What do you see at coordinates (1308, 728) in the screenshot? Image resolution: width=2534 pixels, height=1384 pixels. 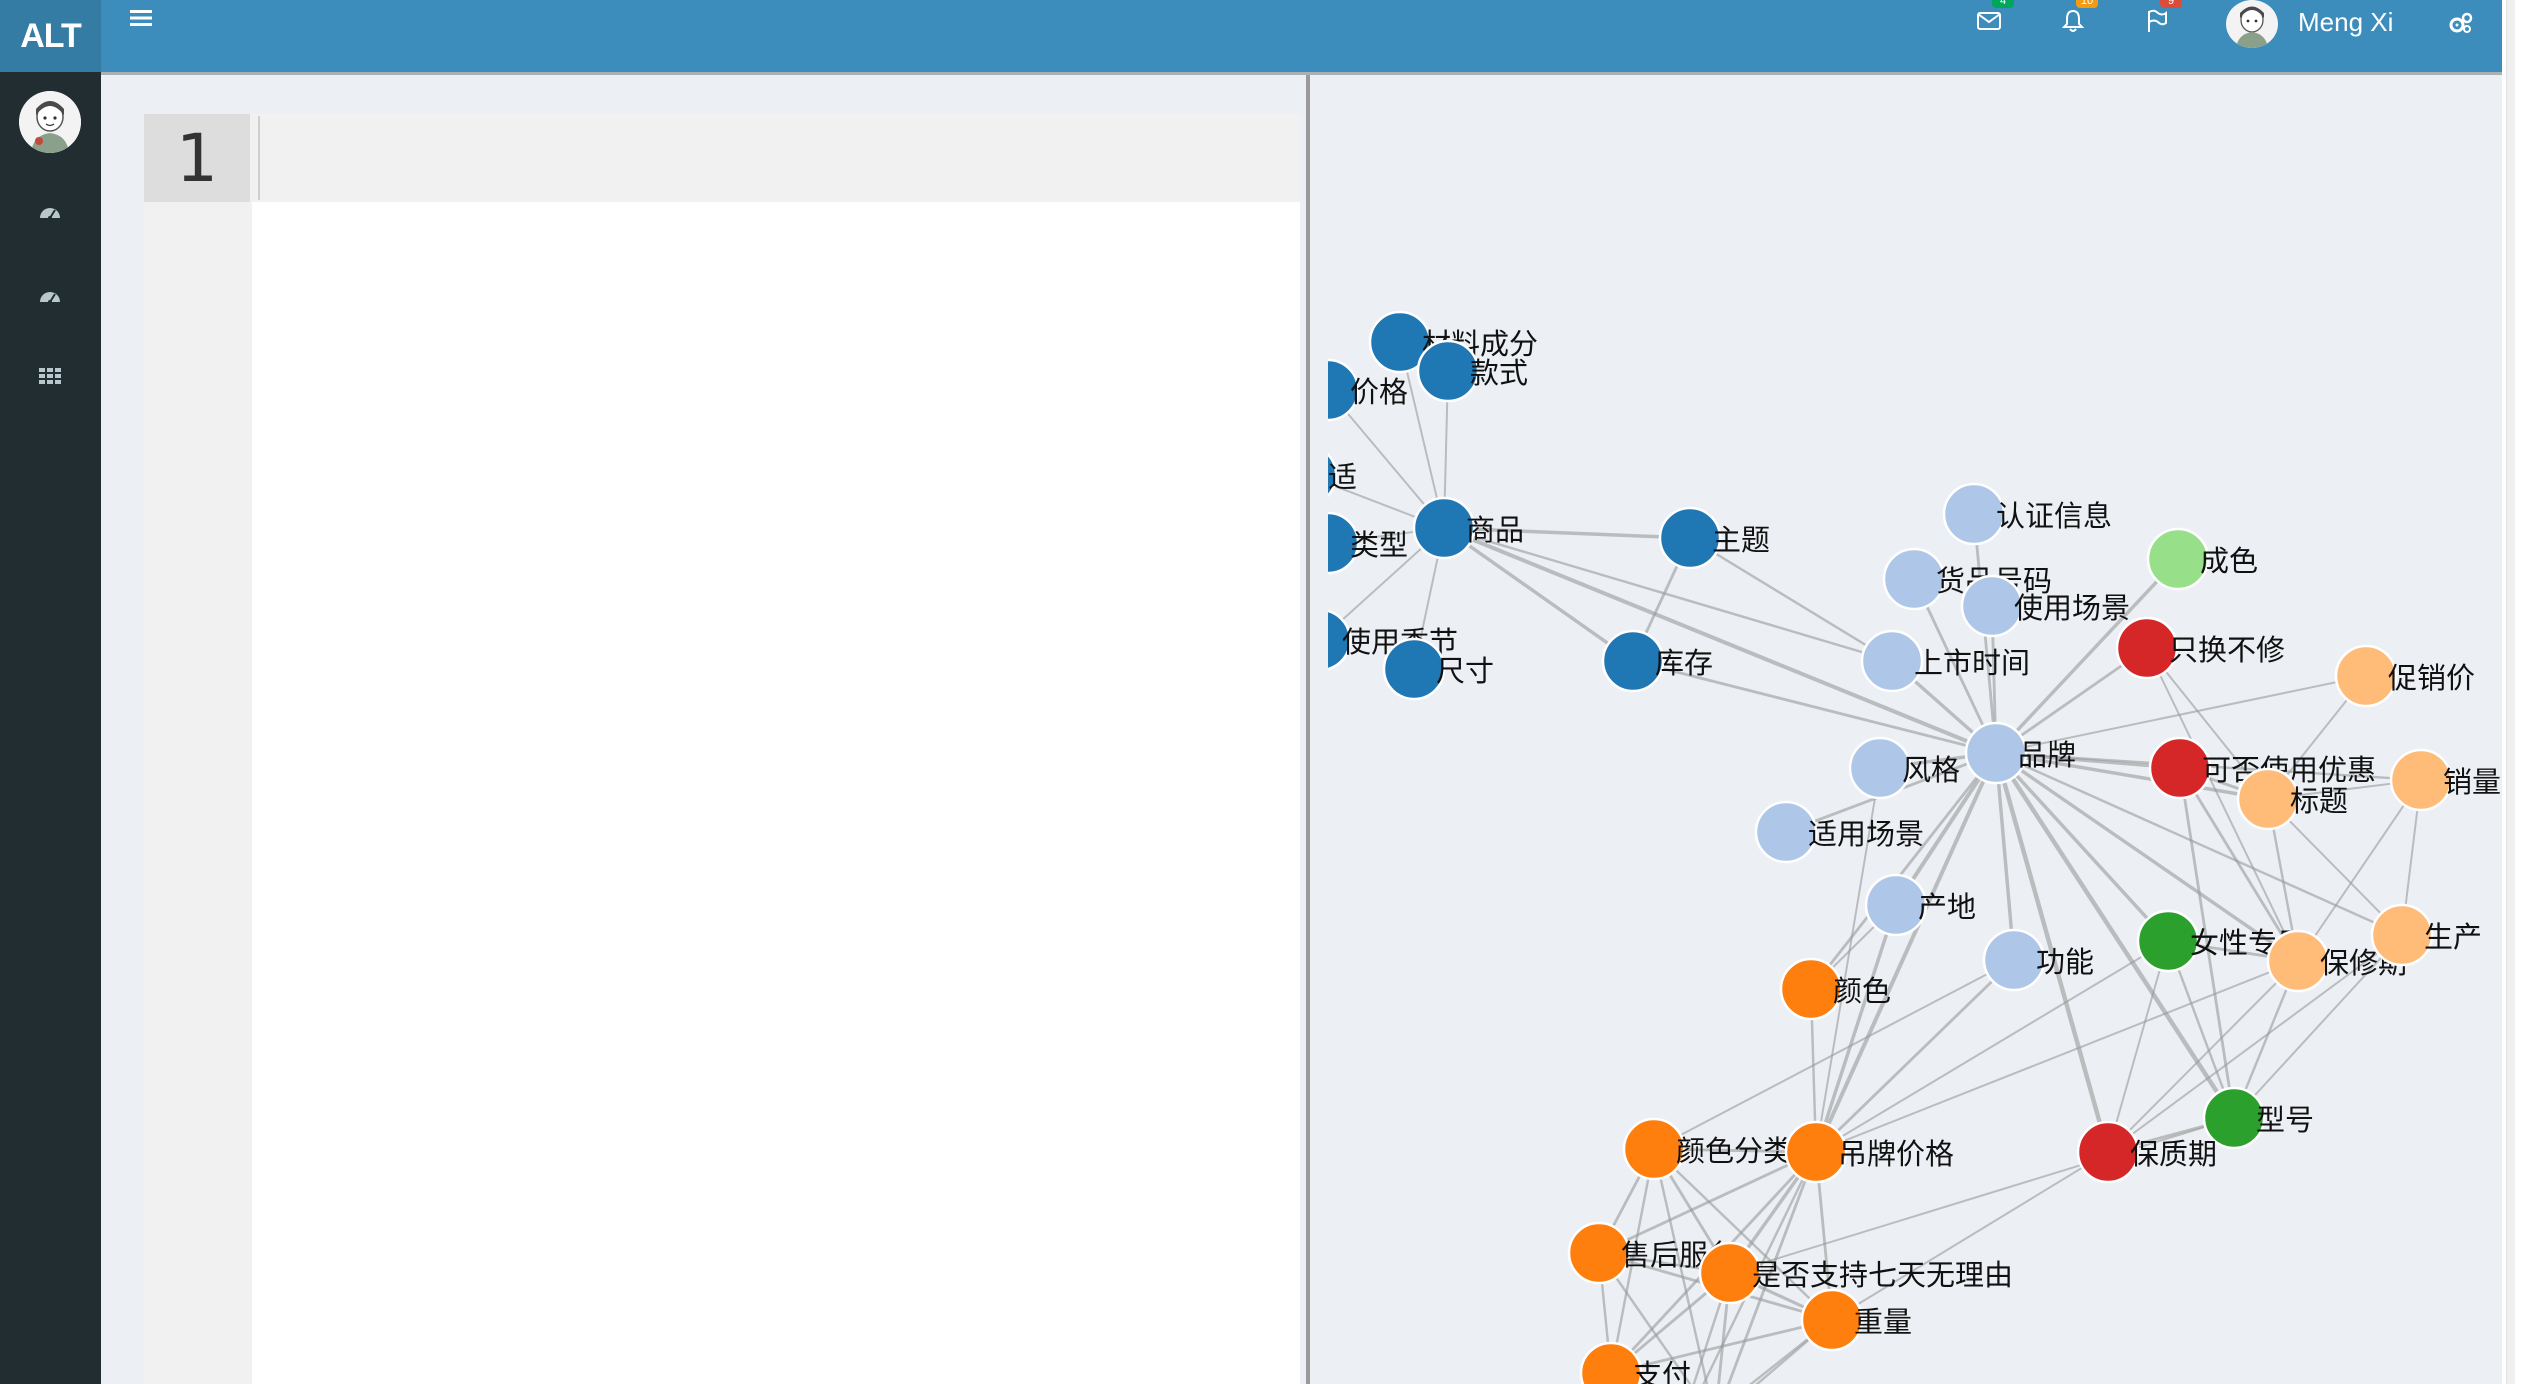 I see `pane-resize-handle` at bounding box center [1308, 728].